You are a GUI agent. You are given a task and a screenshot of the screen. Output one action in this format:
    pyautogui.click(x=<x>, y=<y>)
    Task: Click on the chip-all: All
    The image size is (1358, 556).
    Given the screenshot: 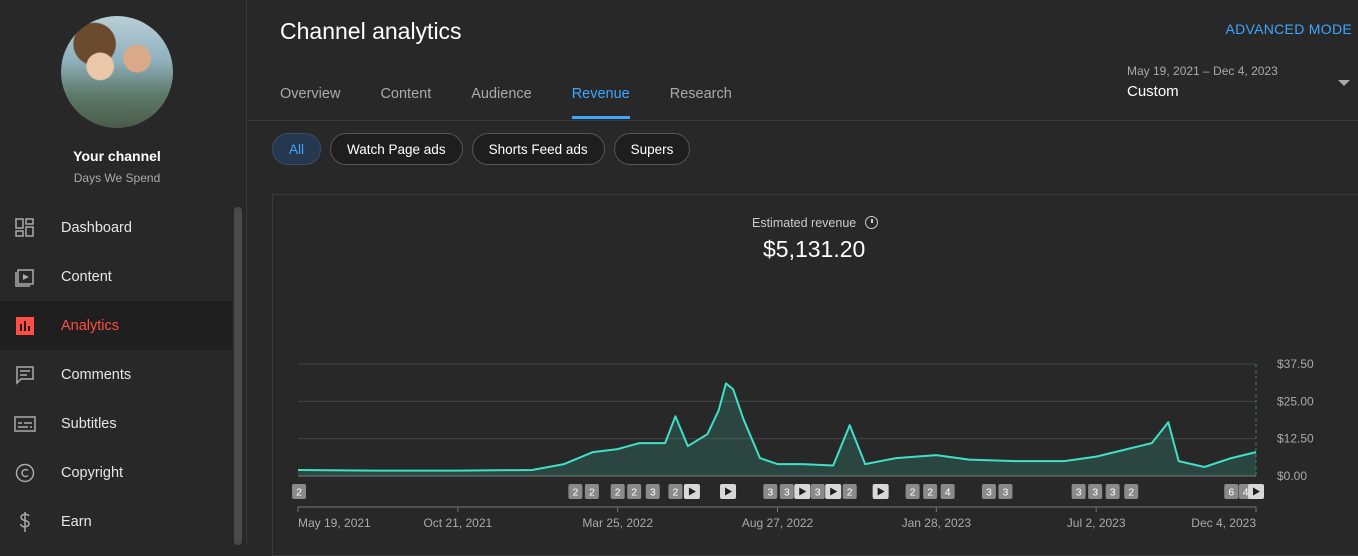 What is the action you would take?
    pyautogui.click(x=297, y=149)
    